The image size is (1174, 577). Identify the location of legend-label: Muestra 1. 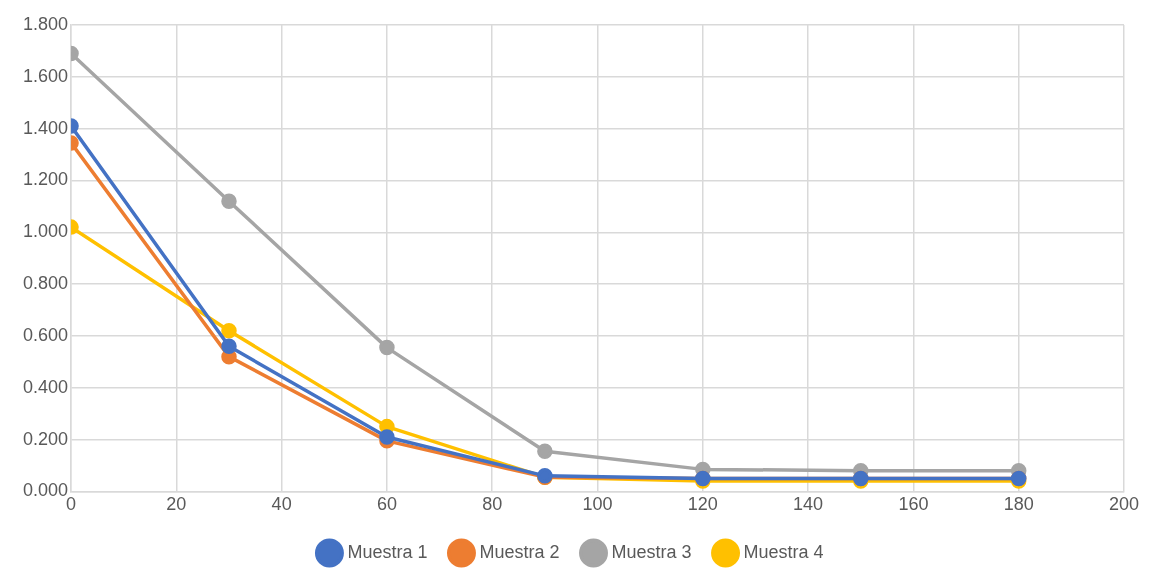
(387, 551).